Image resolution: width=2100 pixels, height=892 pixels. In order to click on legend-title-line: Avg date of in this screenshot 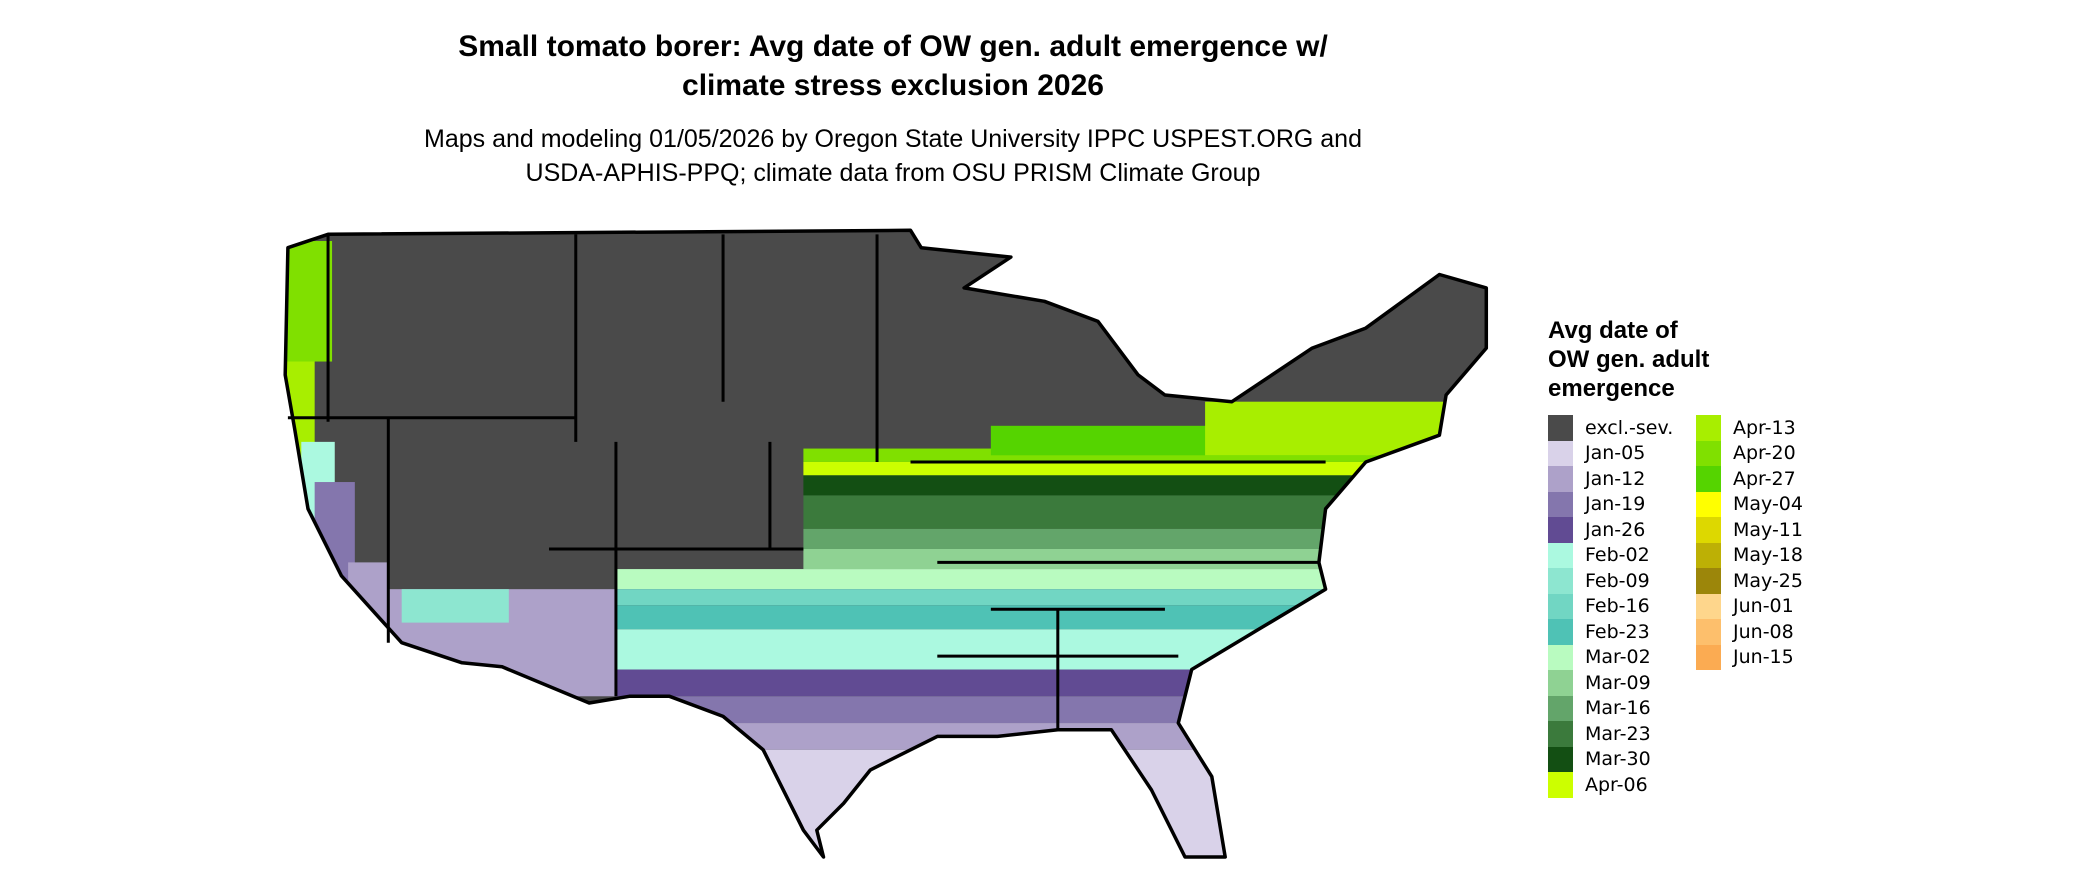, I will do `click(1613, 330)`.